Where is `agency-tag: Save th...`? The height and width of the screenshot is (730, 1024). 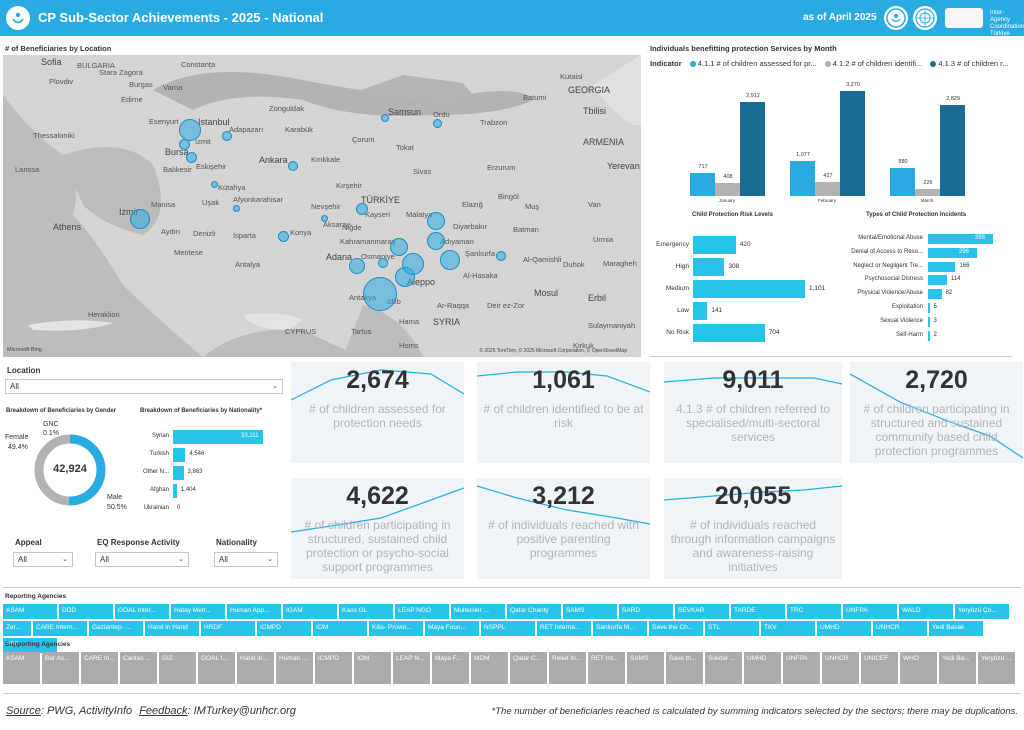 agency-tag: Save th... is located at coordinates (684, 668).